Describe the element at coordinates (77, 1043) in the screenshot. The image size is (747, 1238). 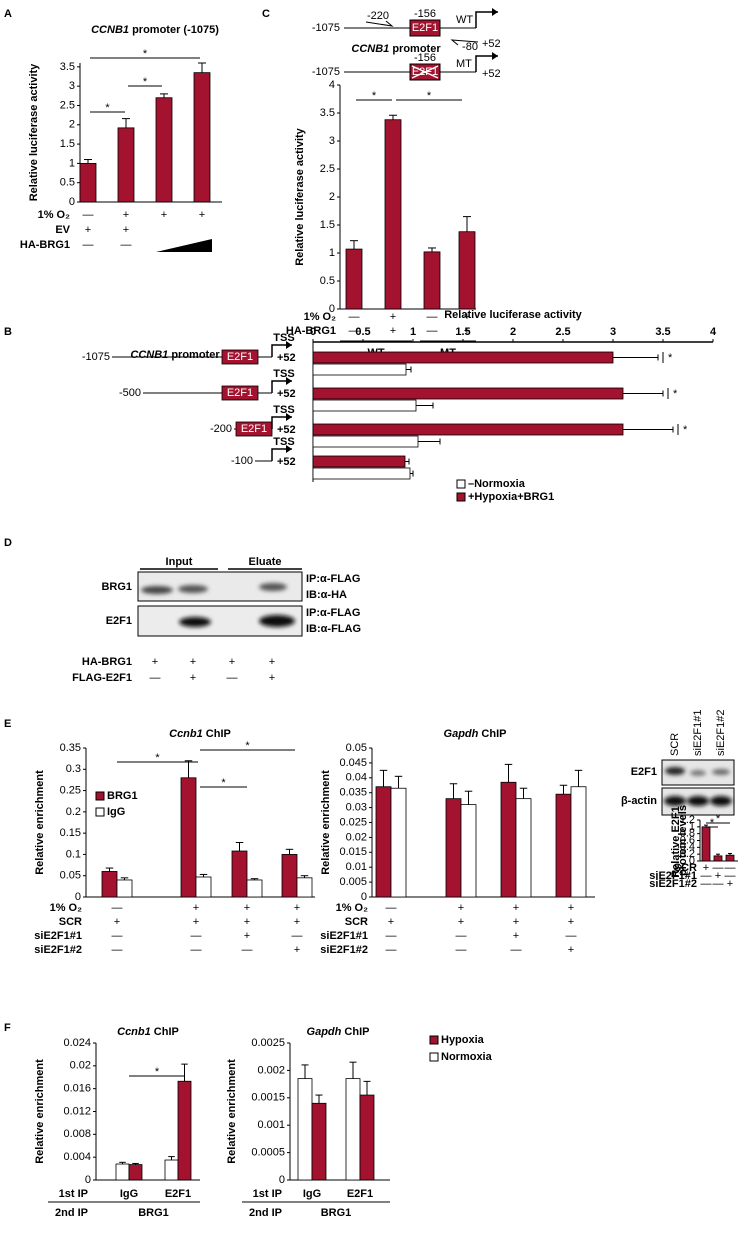
I see `y-tick-label: 0.024` at that location.